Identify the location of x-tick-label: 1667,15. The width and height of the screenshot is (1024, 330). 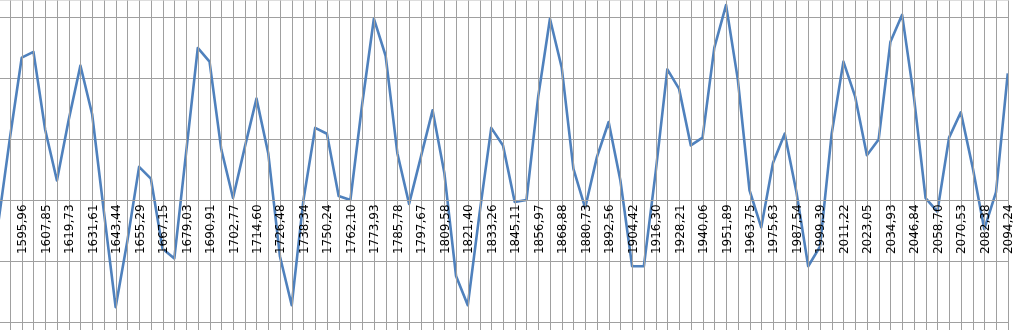
(163, 229).